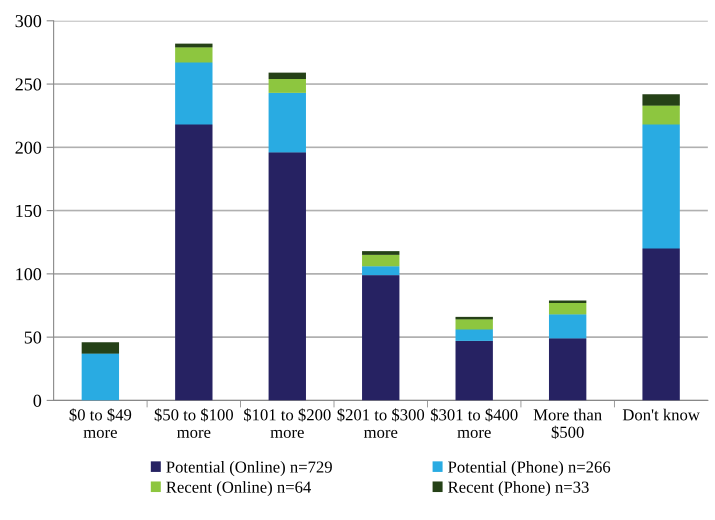 The width and height of the screenshot is (715, 520). What do you see at coordinates (29, 21) in the screenshot?
I see `y-tick-label: 300` at bounding box center [29, 21].